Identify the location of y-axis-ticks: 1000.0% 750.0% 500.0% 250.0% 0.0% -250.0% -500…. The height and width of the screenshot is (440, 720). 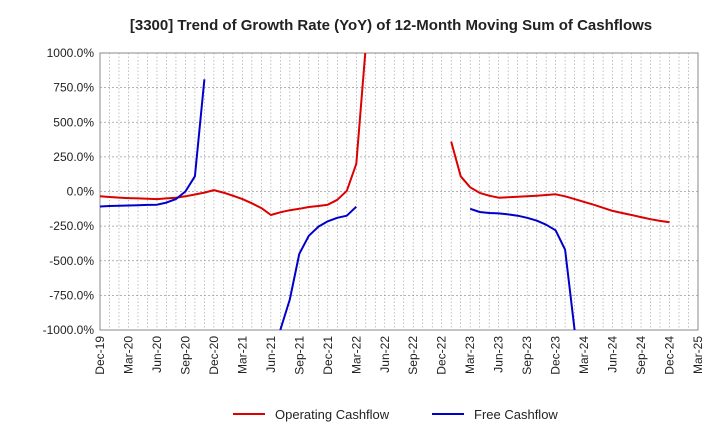
(69, 191).